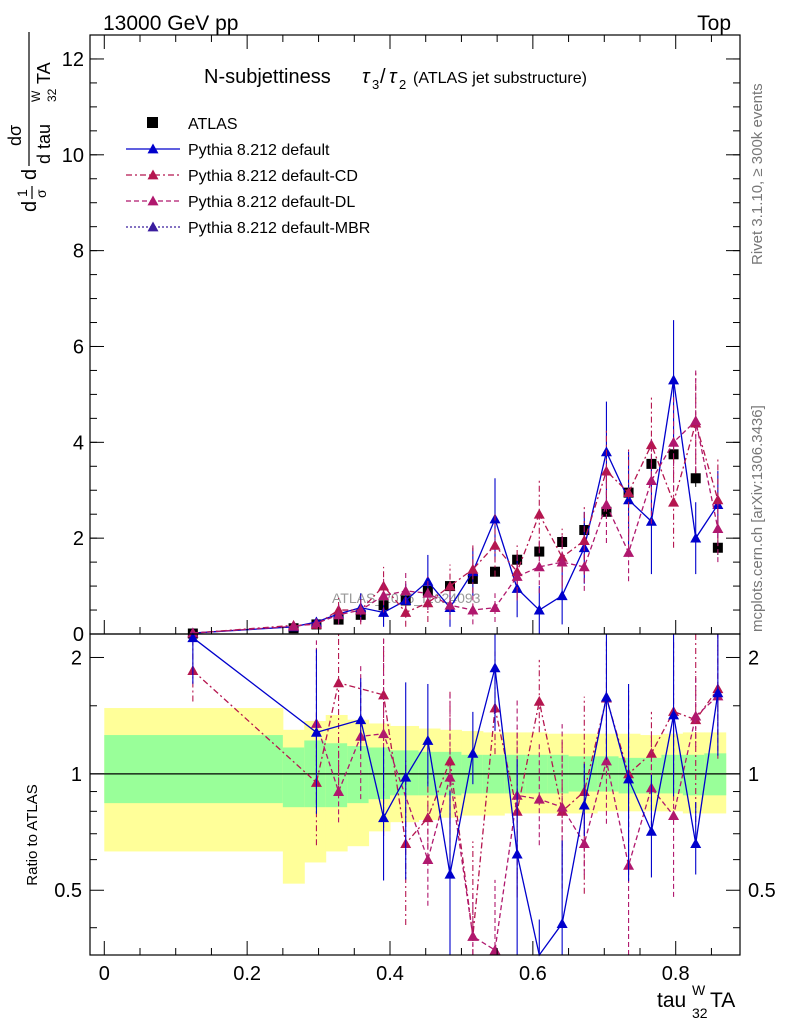 This screenshot has height=1024, width=786. I want to click on xtick-label: 0.4, so click(390, 974).